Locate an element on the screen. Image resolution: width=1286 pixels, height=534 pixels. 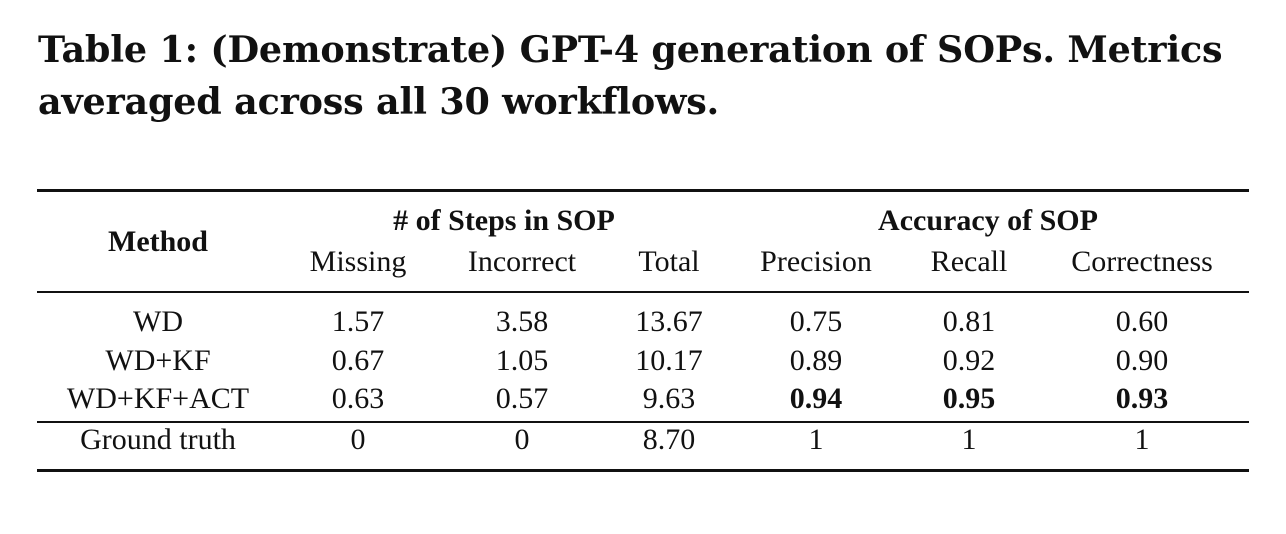
row-ground-truth-missing: 0 is located at coordinates (358, 439).